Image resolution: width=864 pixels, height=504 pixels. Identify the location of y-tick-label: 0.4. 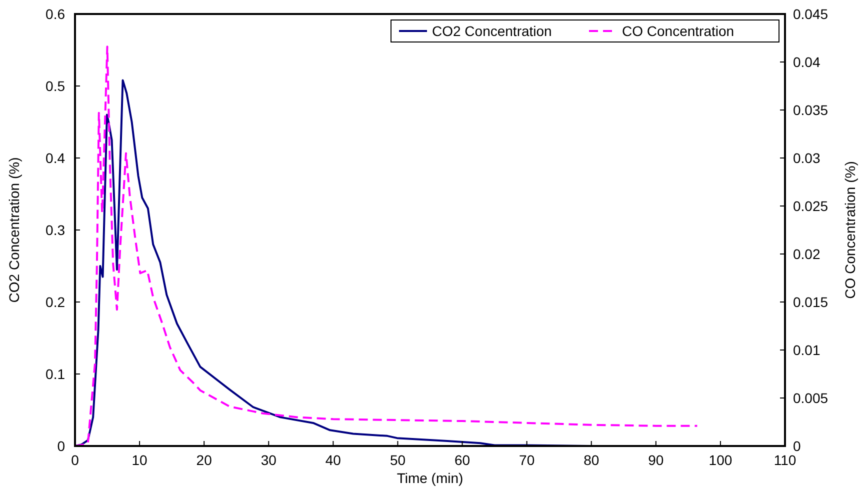
(56, 158).